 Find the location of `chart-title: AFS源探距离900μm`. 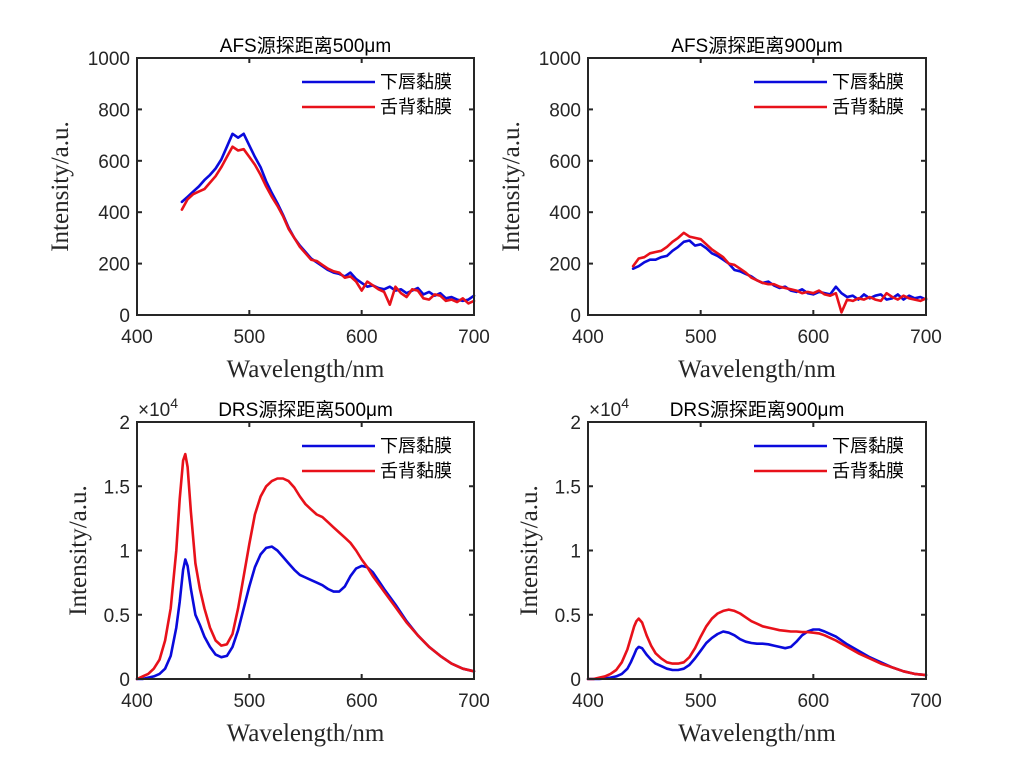

chart-title: AFS源探距离900μm is located at coordinates (756, 46).